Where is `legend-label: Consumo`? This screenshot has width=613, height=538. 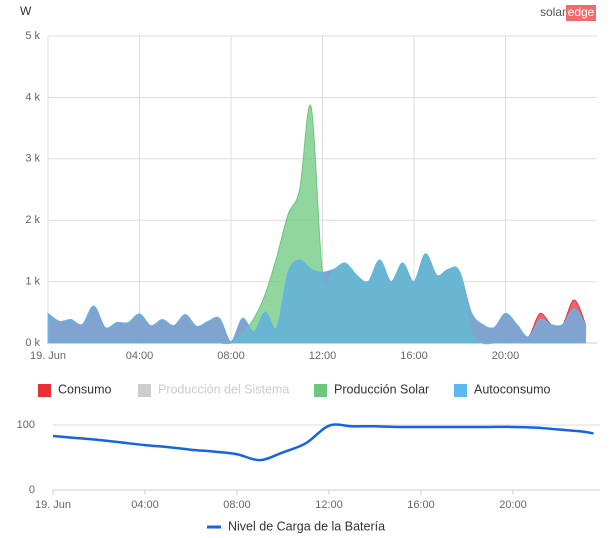 legend-label: Consumo is located at coordinates (85, 389).